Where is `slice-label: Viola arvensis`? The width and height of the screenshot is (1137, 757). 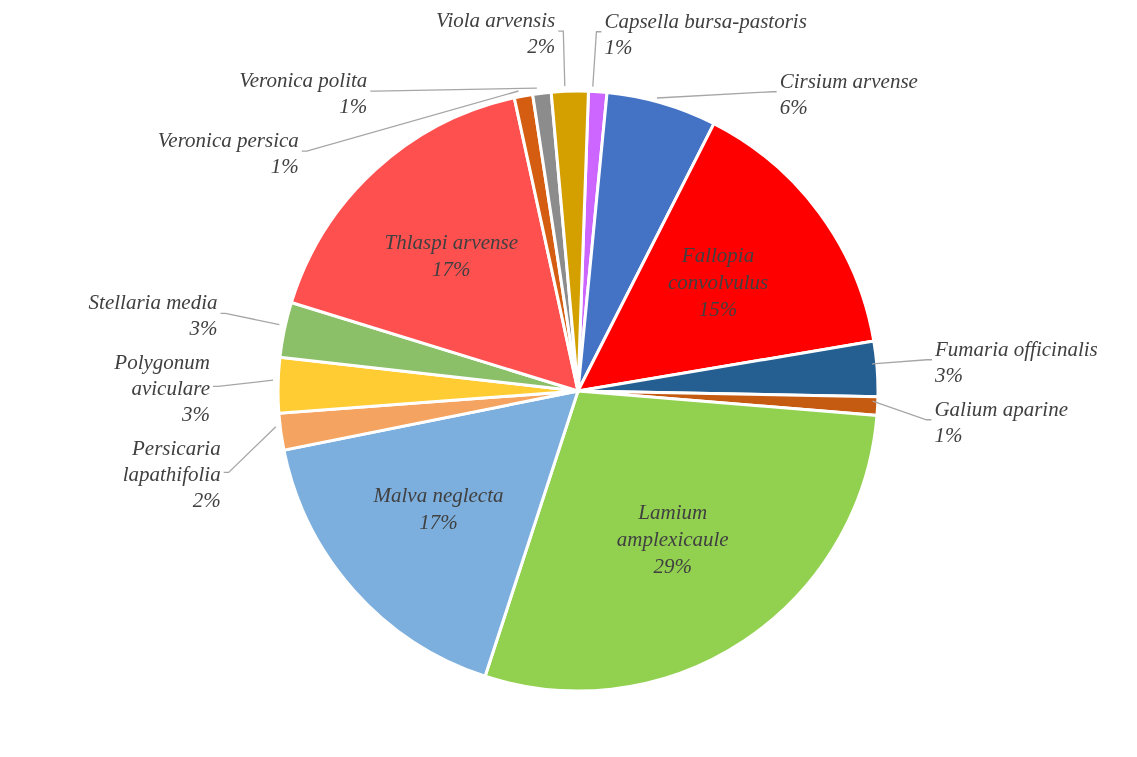
slice-label: Viola arvensis is located at coordinates (496, 20).